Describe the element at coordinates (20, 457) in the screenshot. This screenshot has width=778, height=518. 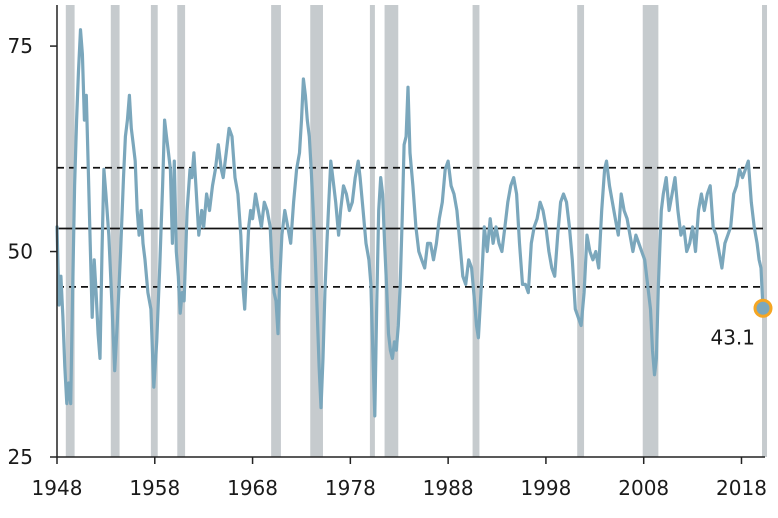
I see `y-tick-label: 25` at that location.